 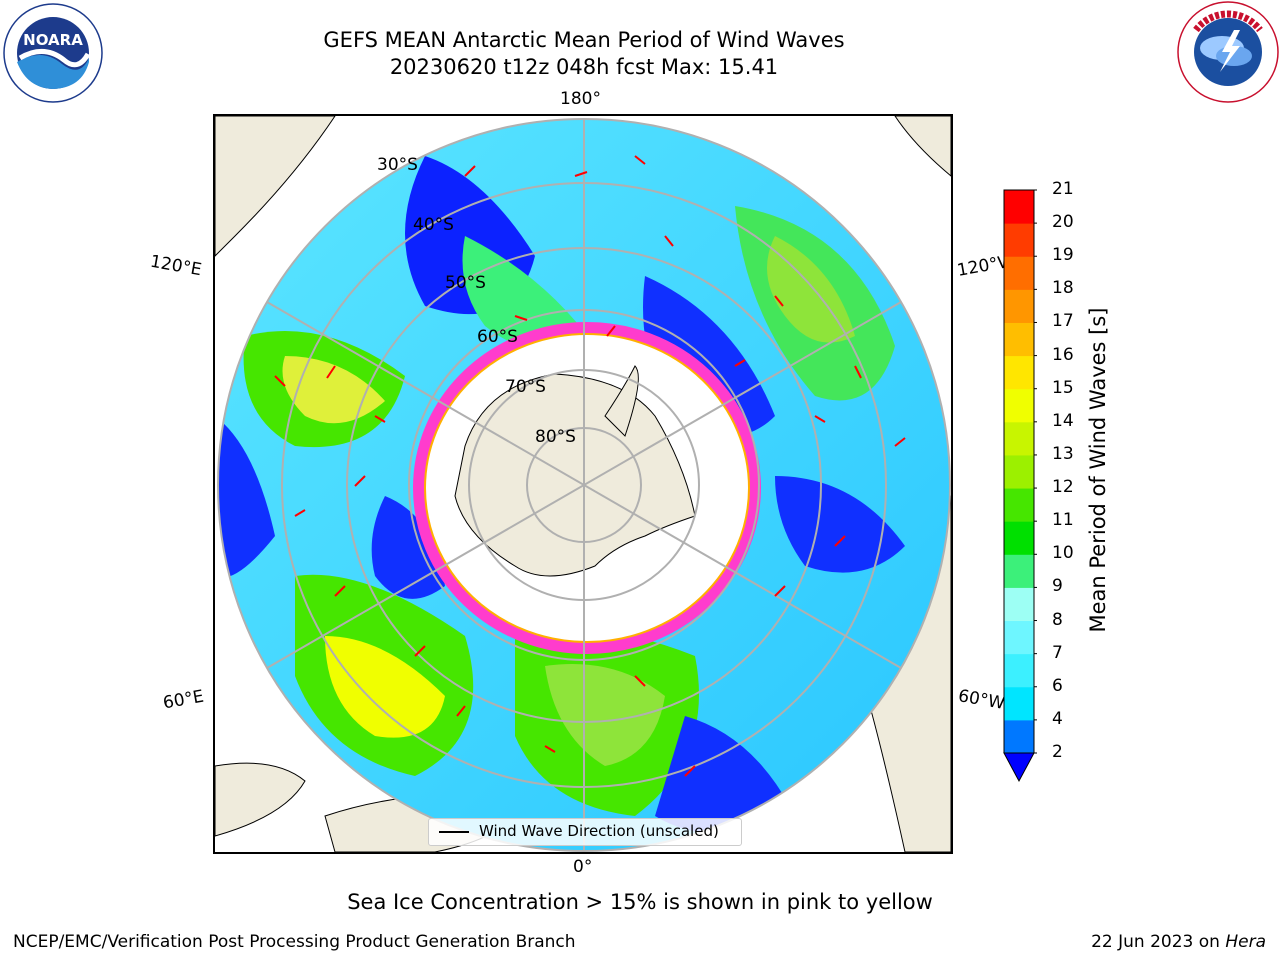 What do you see at coordinates (599, 831) in the screenshot?
I see `legend-label: Wind Wave Direction (unscaled)` at bounding box center [599, 831].